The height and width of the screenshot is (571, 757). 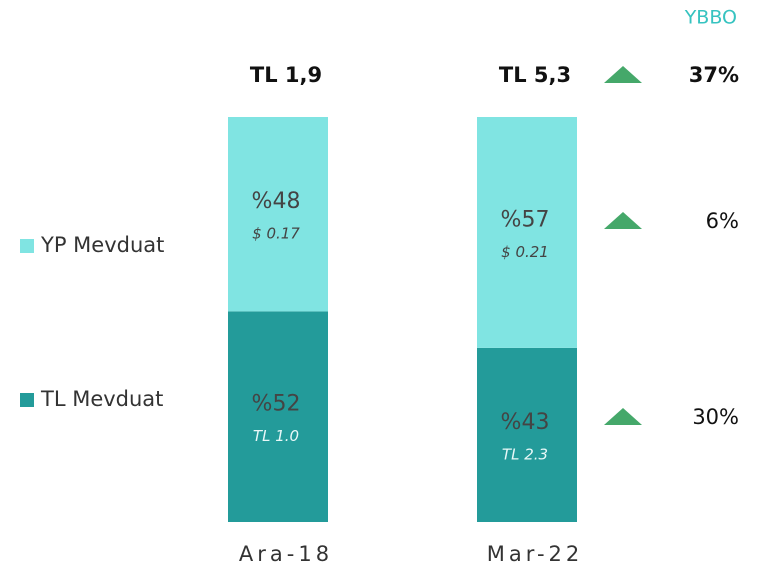 I want to click on value-label: %48, so click(x=276, y=201).